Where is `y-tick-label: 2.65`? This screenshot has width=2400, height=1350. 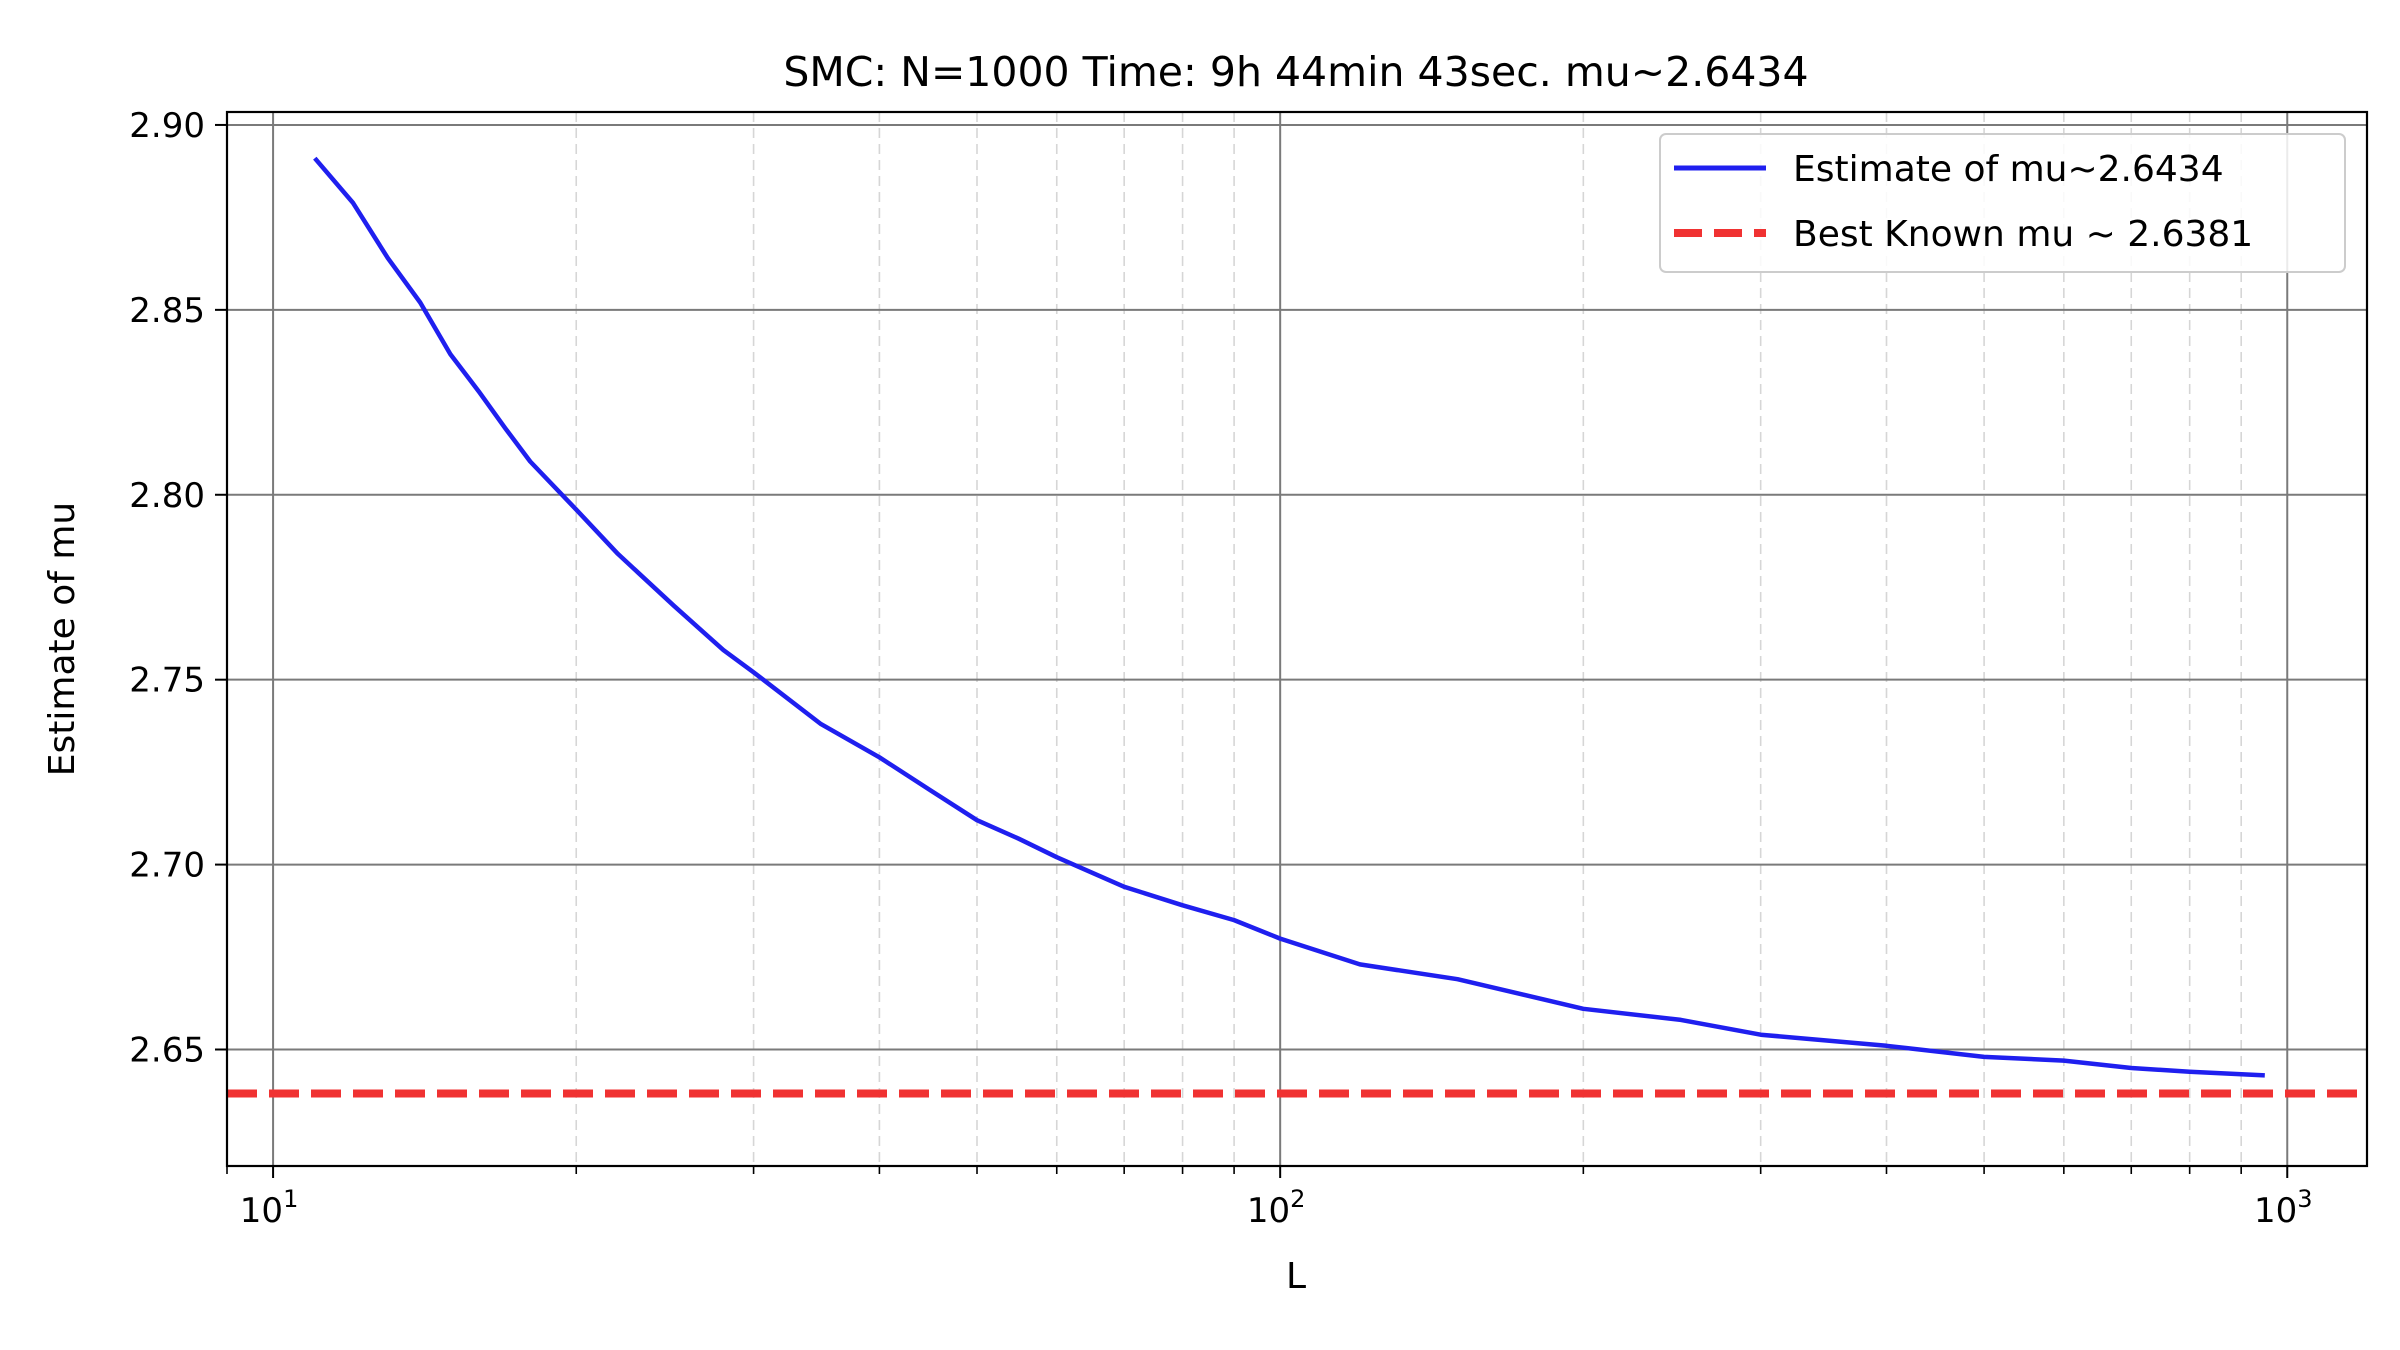 y-tick-label: 2.65 is located at coordinates (167, 1051).